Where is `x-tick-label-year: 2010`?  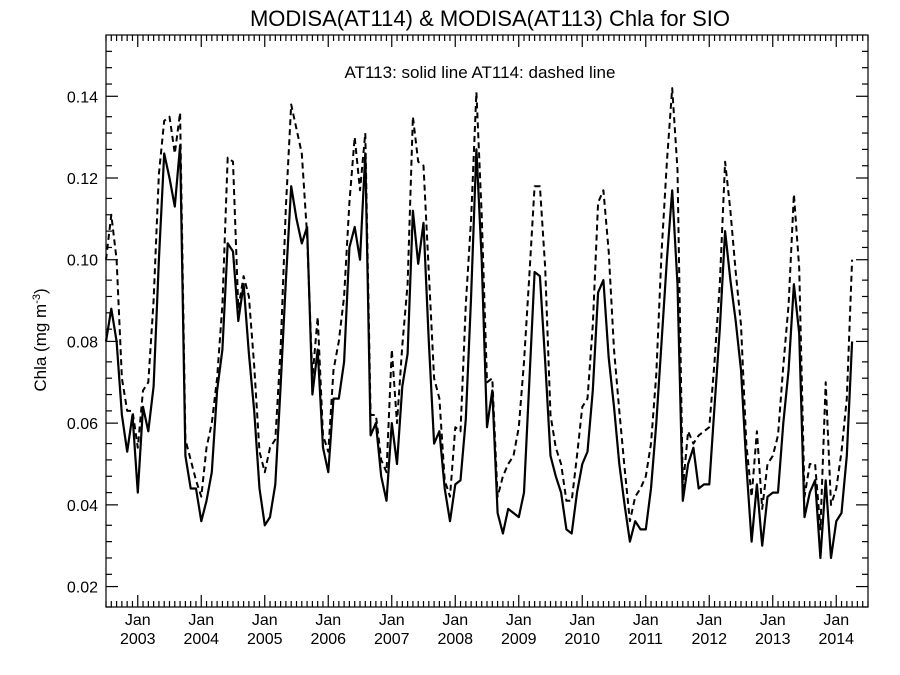
x-tick-label-year: 2010 is located at coordinates (582, 639).